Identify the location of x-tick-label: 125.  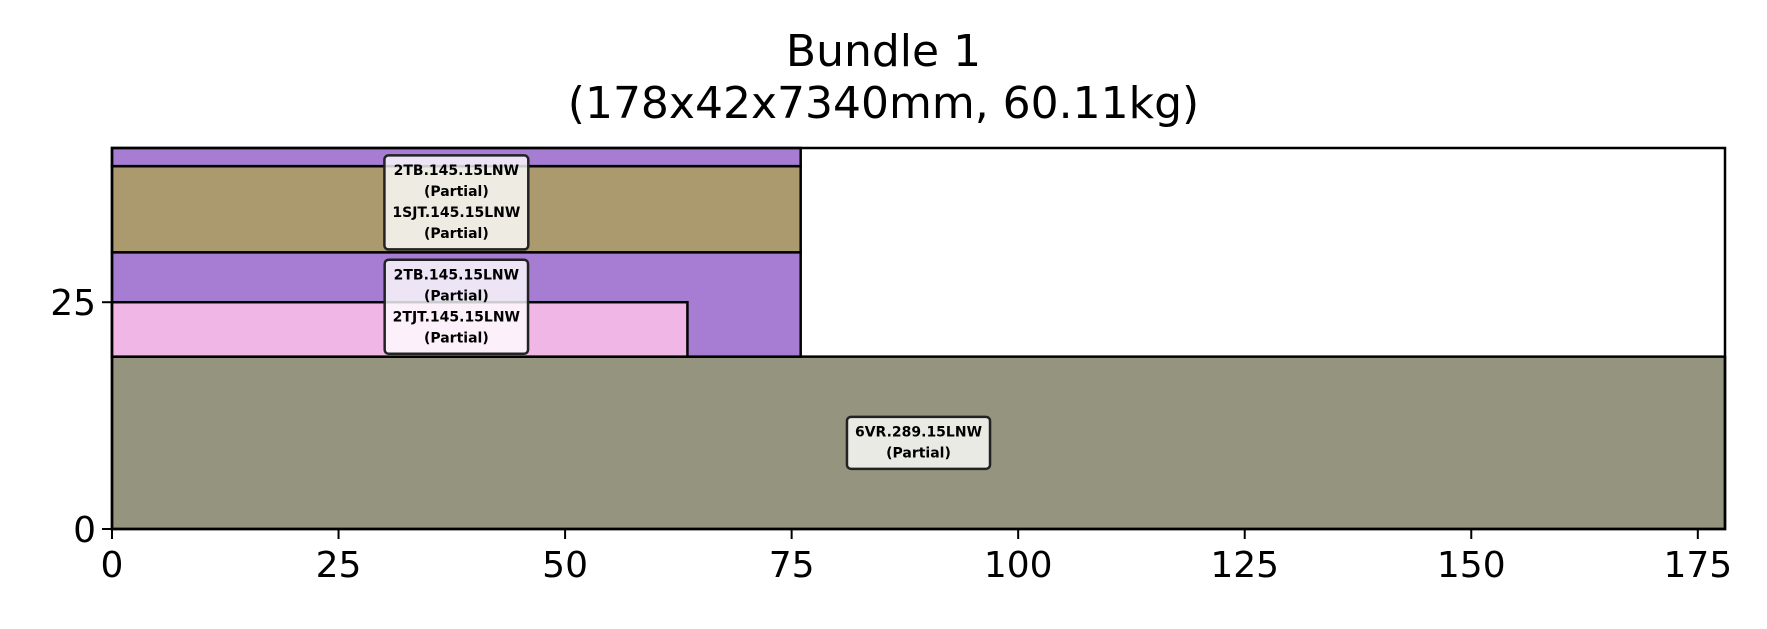
(1244, 565).